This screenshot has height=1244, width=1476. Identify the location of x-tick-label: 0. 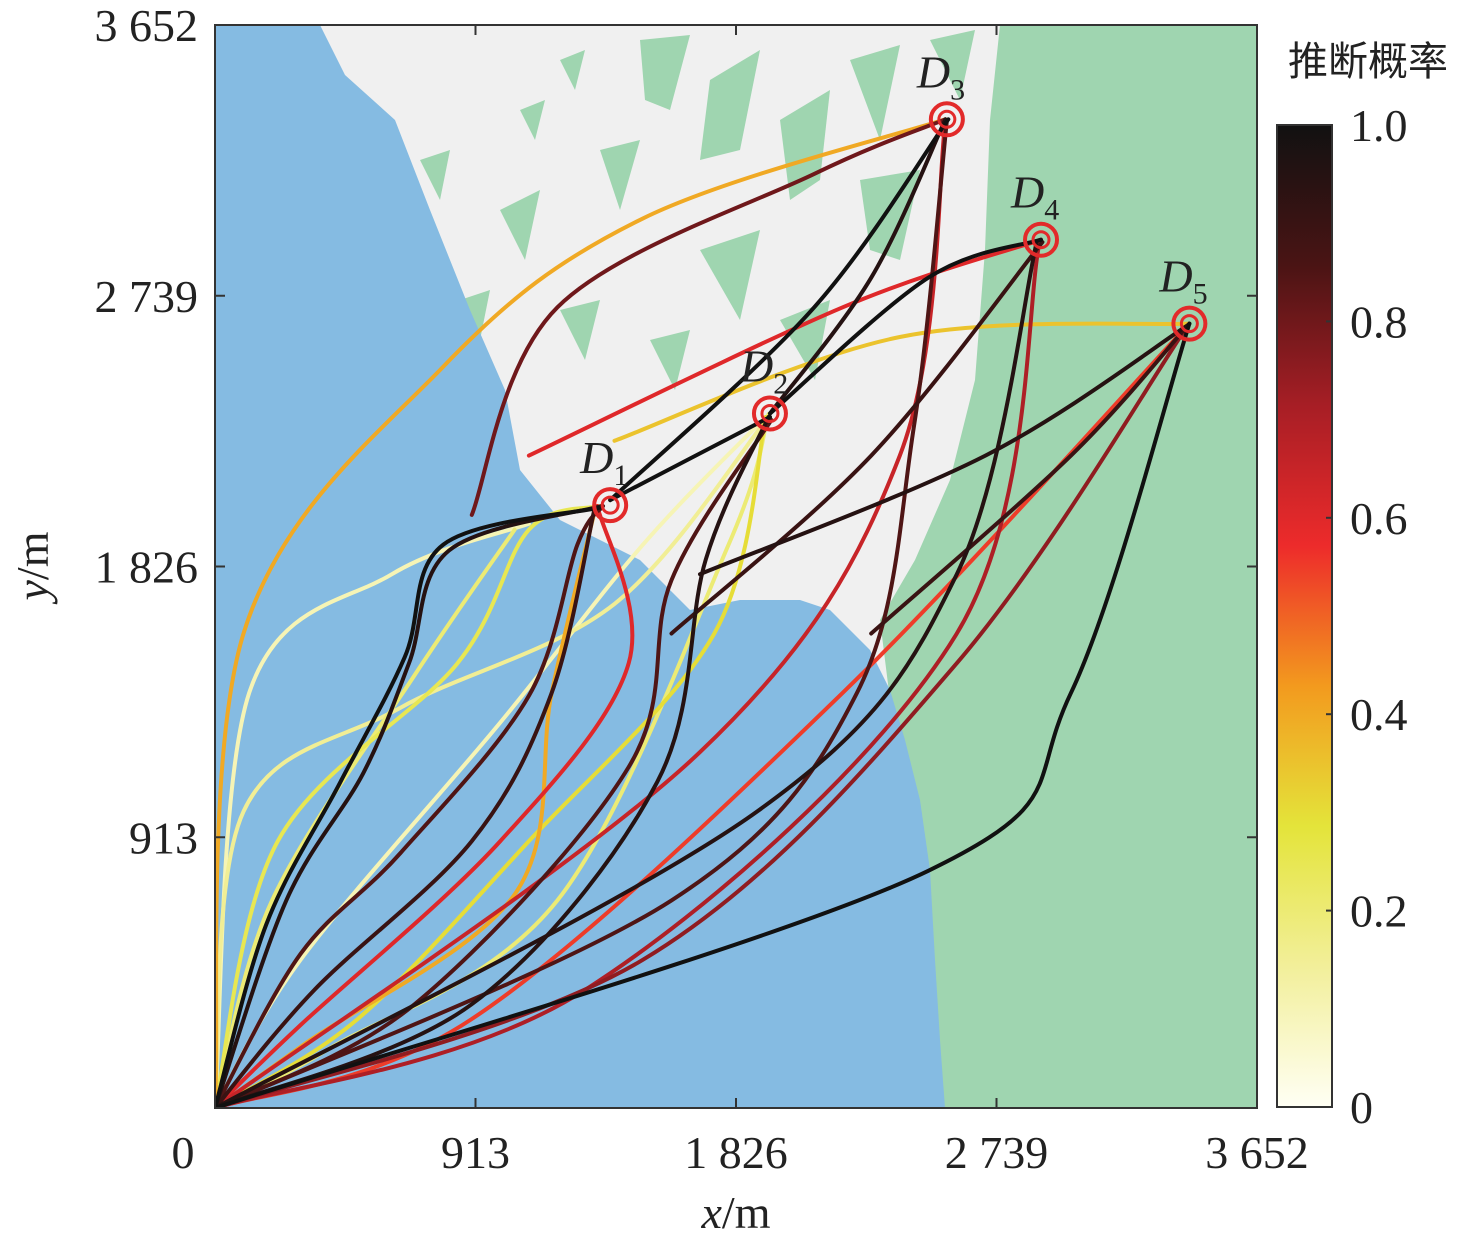
(183, 1152).